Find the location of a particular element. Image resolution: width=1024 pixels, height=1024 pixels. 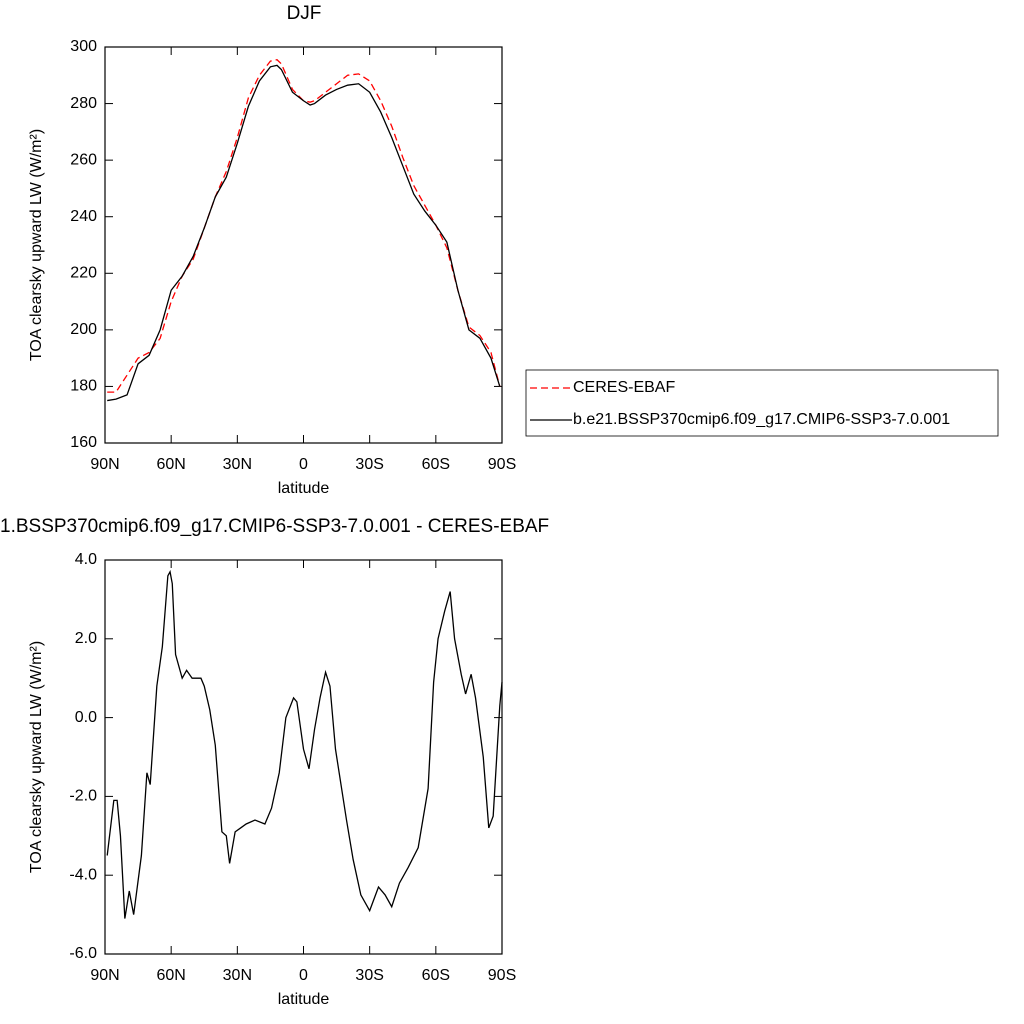

y-tick-label: -4.0 is located at coordinates (83, 874).